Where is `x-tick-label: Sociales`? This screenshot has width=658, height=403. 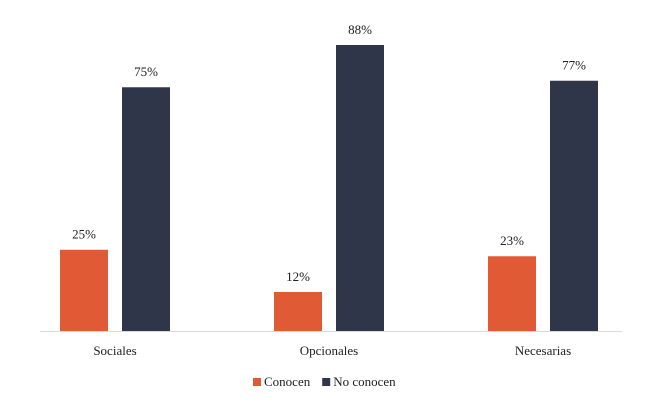
x-tick-label: Sociales is located at coordinates (114, 350).